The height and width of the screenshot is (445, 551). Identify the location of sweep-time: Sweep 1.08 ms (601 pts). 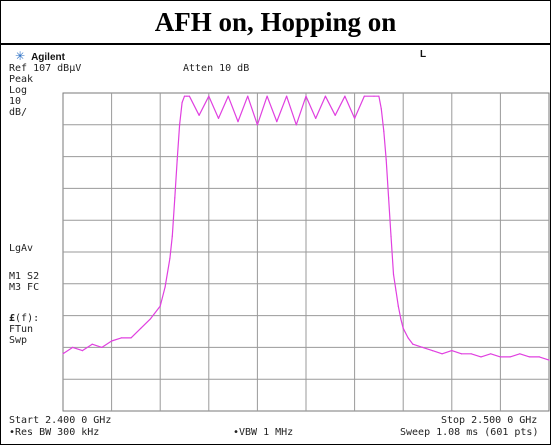
(469, 432).